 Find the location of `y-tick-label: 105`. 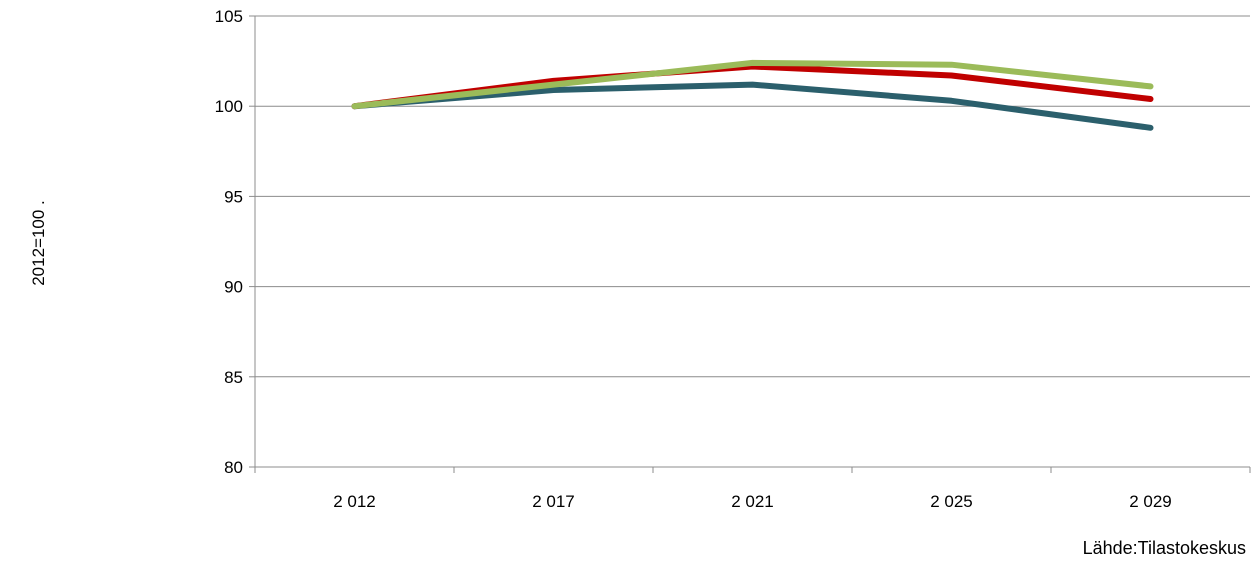

y-tick-label: 105 is located at coordinates (229, 16).